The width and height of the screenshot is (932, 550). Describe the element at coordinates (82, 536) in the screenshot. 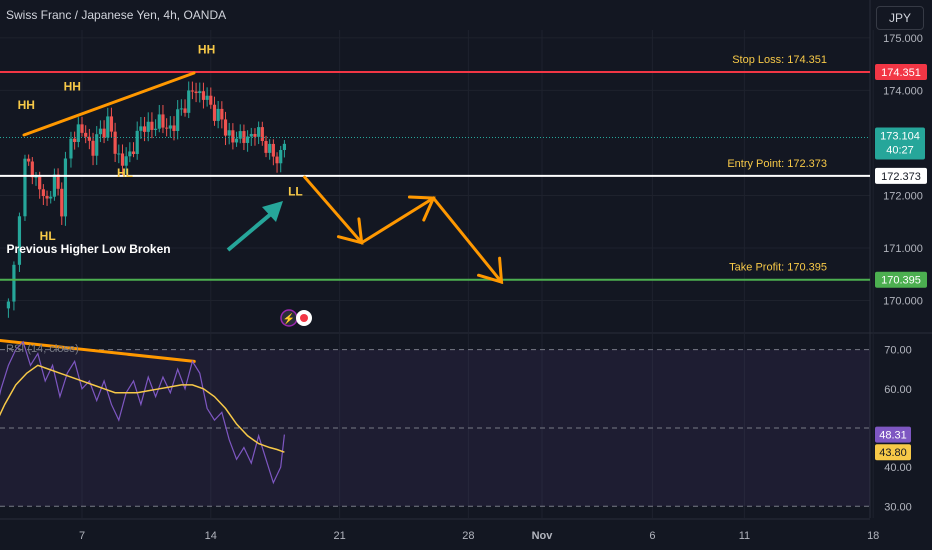

I see `time-tick-label: 7` at that location.